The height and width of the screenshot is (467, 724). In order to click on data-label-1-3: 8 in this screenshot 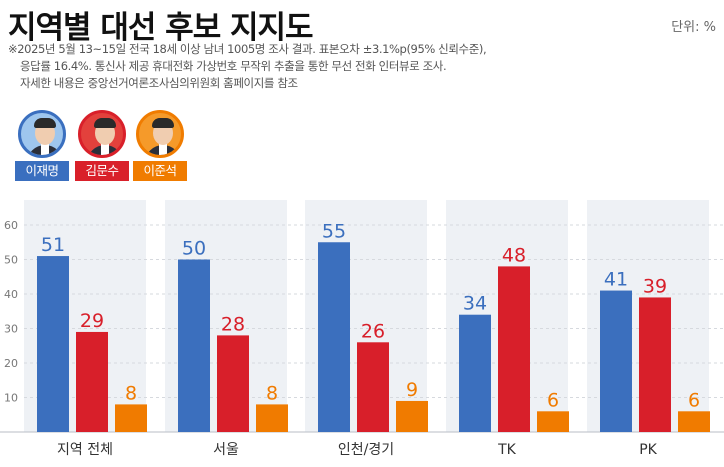, I will do `click(131, 393)`.